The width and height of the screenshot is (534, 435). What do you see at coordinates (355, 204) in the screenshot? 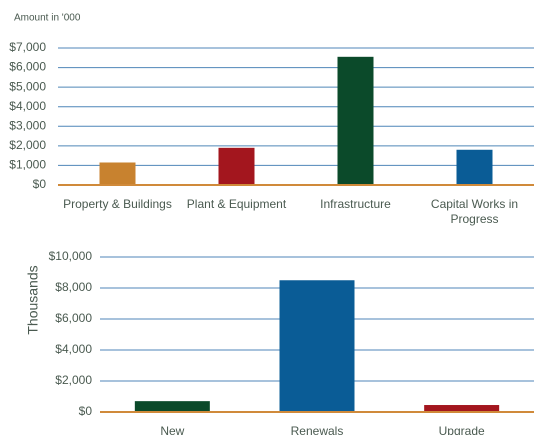
I see `x-tick-label: Infrastructure` at bounding box center [355, 204].